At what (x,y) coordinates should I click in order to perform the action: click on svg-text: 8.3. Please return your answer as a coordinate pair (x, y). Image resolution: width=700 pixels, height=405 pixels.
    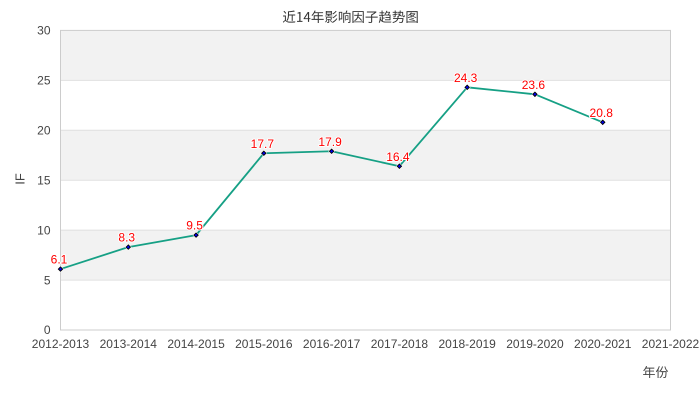
    Looking at the image, I should click on (126, 238).